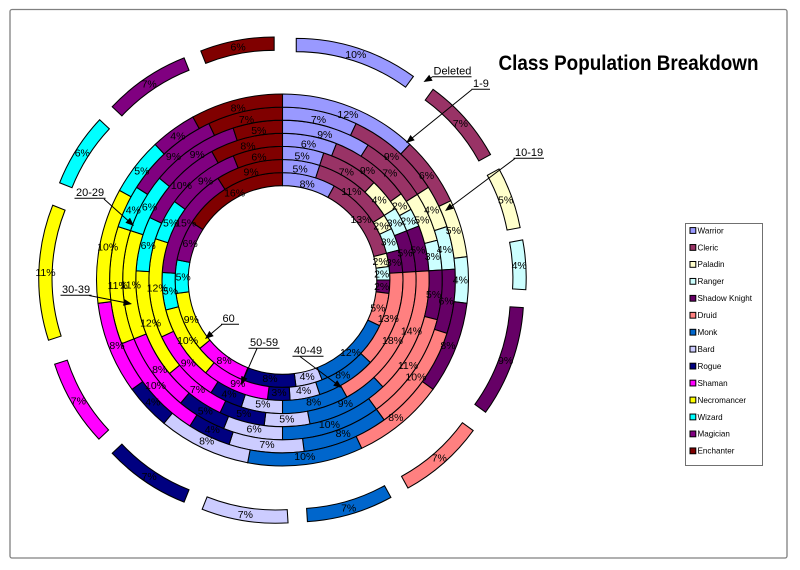 This screenshot has width=800, height=570. Describe the element at coordinates (629, 63) in the screenshot. I see `svg-text: Class Population Breakdown` at that location.